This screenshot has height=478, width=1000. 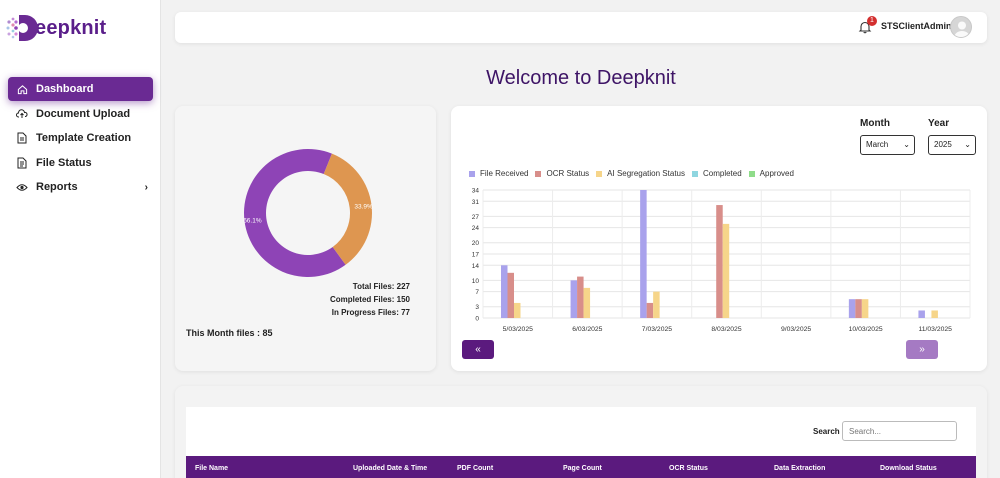 I want to click on avatar, so click(x=961, y=27).